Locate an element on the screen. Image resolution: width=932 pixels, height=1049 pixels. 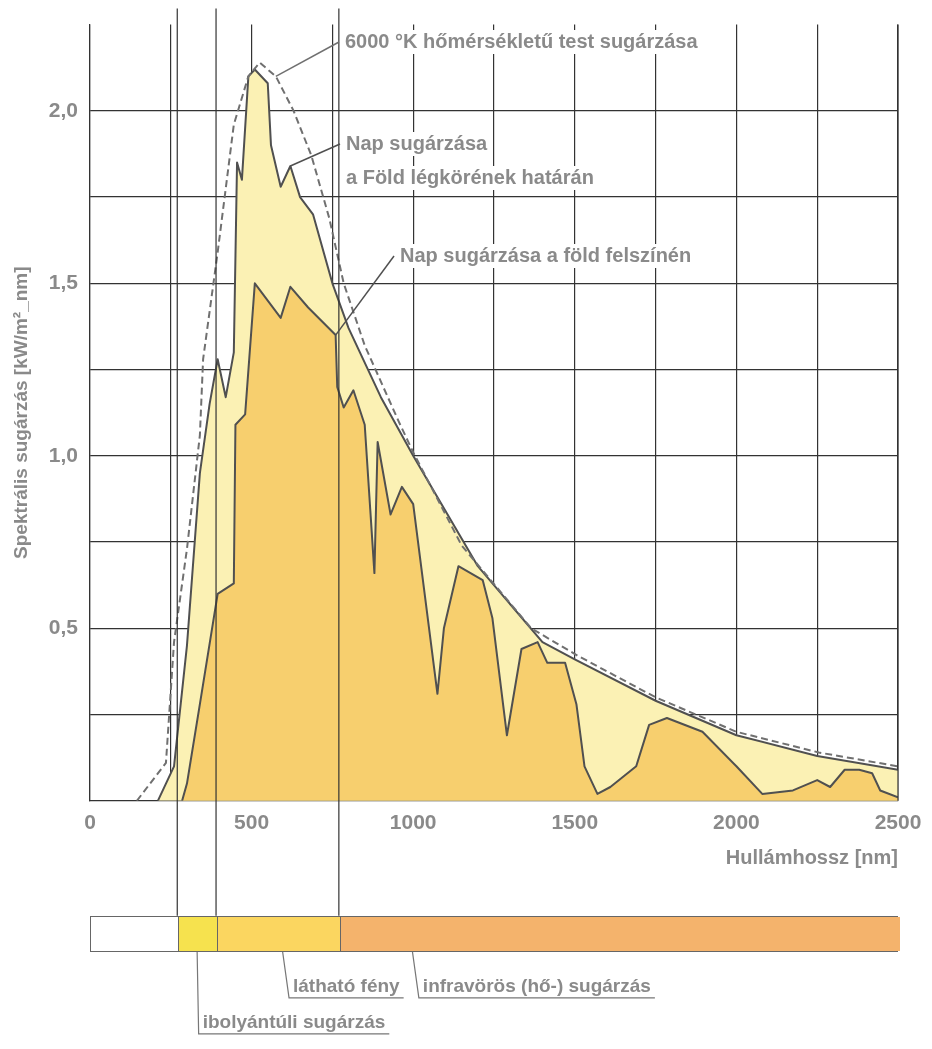
x-tick-label: 500 is located at coordinates (252, 822).